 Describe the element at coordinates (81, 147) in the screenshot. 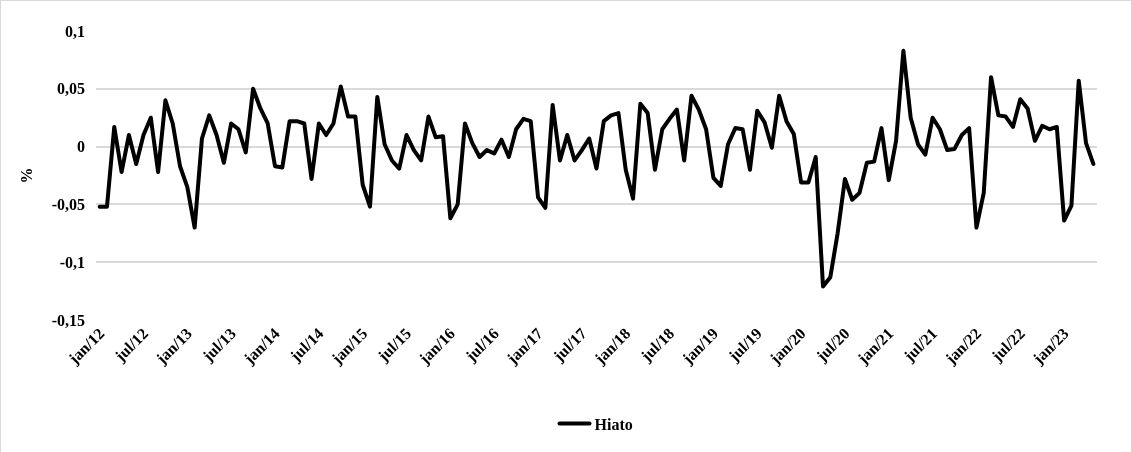

I see `y-tick-label: 0` at that location.